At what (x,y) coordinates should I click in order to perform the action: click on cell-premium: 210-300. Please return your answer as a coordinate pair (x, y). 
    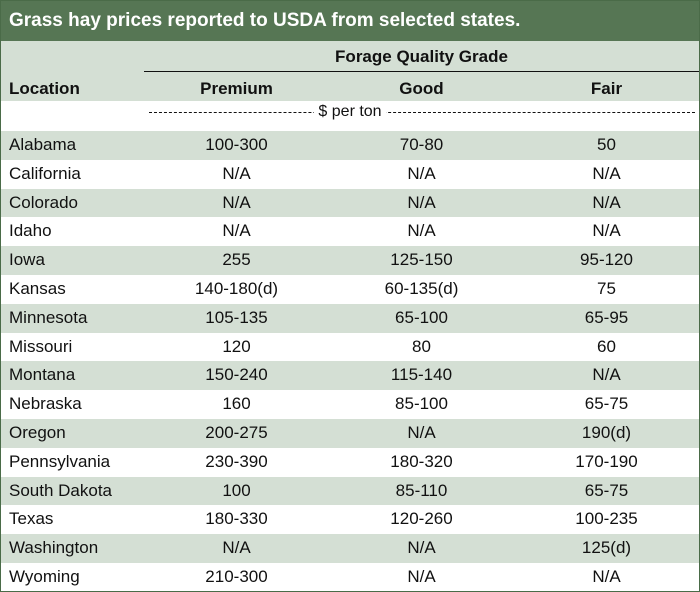
    Looking at the image, I should click on (236, 576).